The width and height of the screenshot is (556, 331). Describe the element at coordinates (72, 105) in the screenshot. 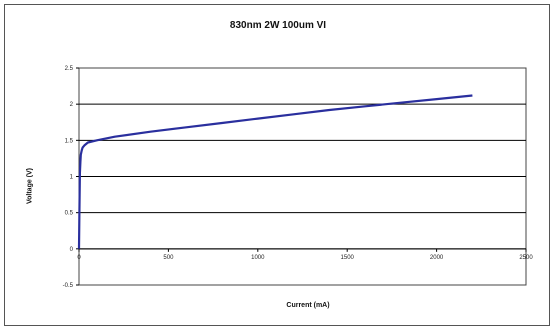

I see `y-tick-label: 2` at that location.